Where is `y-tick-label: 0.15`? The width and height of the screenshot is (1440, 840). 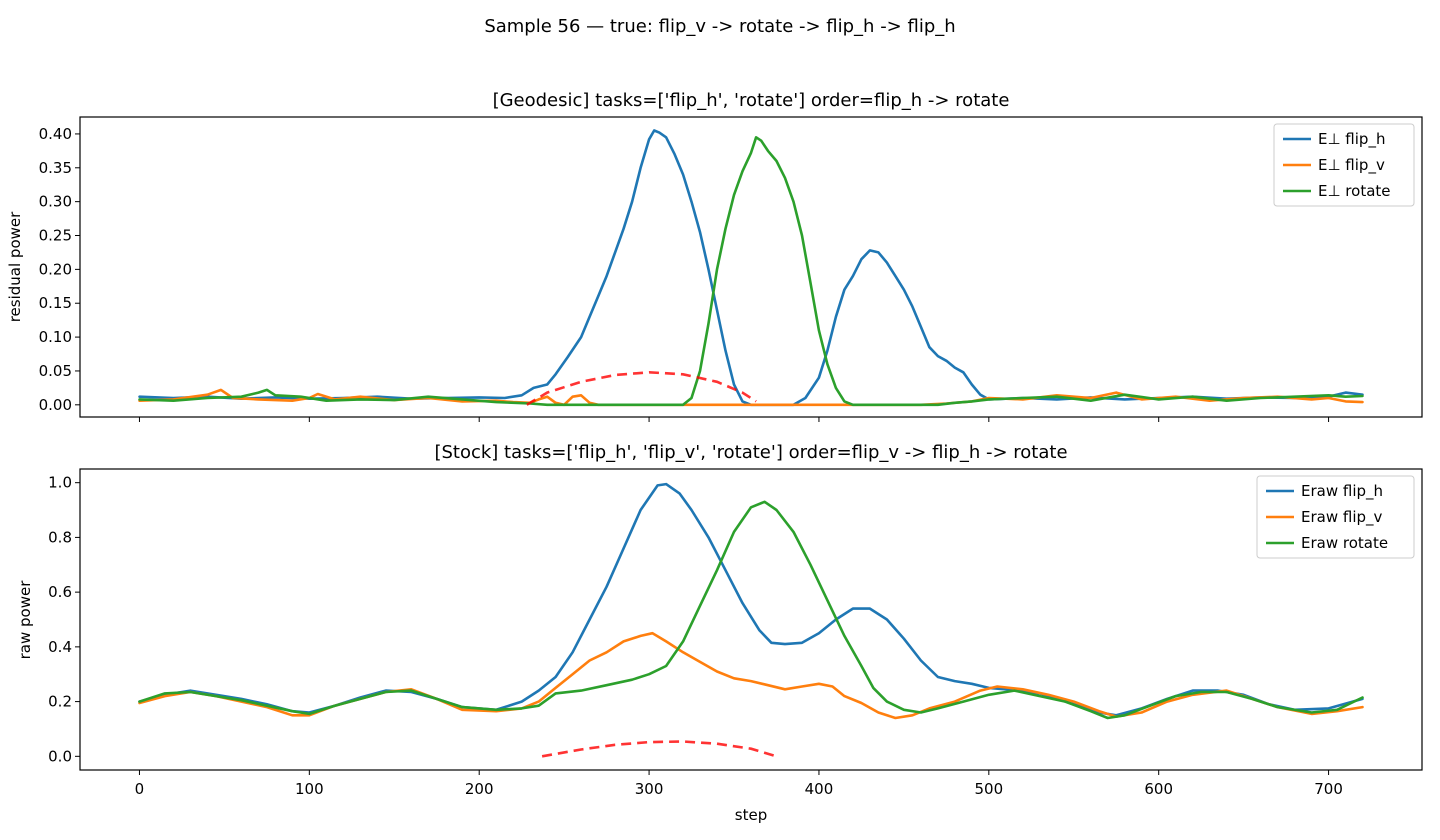 y-tick-label: 0.15 is located at coordinates (55, 303).